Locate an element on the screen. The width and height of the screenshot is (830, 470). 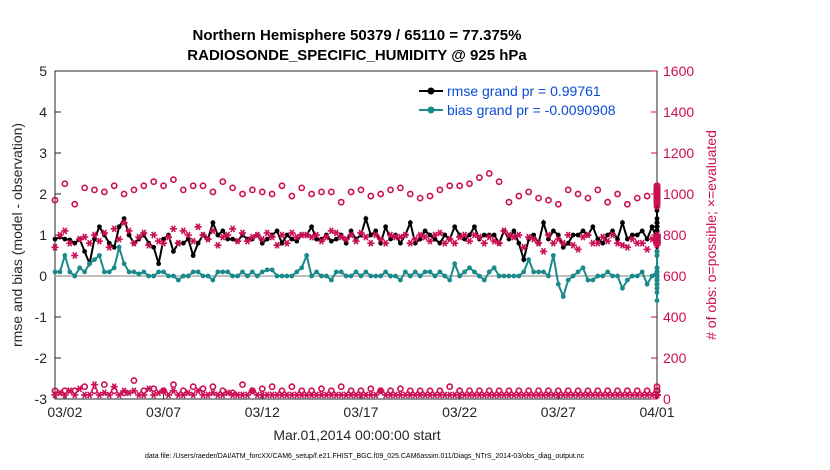
y-right-ticks: 0 200 400 600 800 1000 1200 1400 1600 is located at coordinates (672, 235).